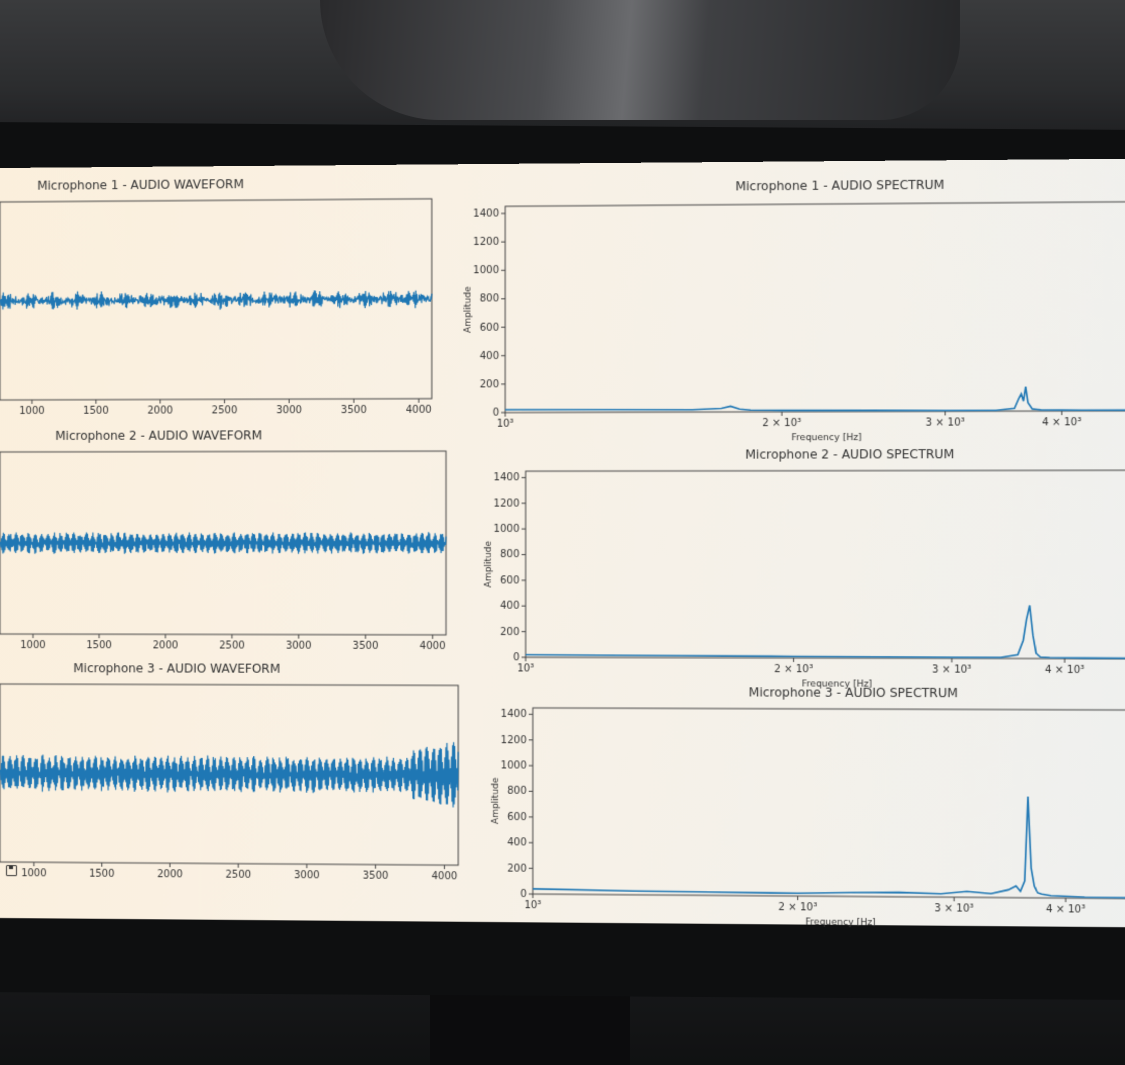 This screenshot has width=1125, height=1065. I want to click on chart-title: Microphone 2 - AUDIO SPECTRUM, so click(849, 454).